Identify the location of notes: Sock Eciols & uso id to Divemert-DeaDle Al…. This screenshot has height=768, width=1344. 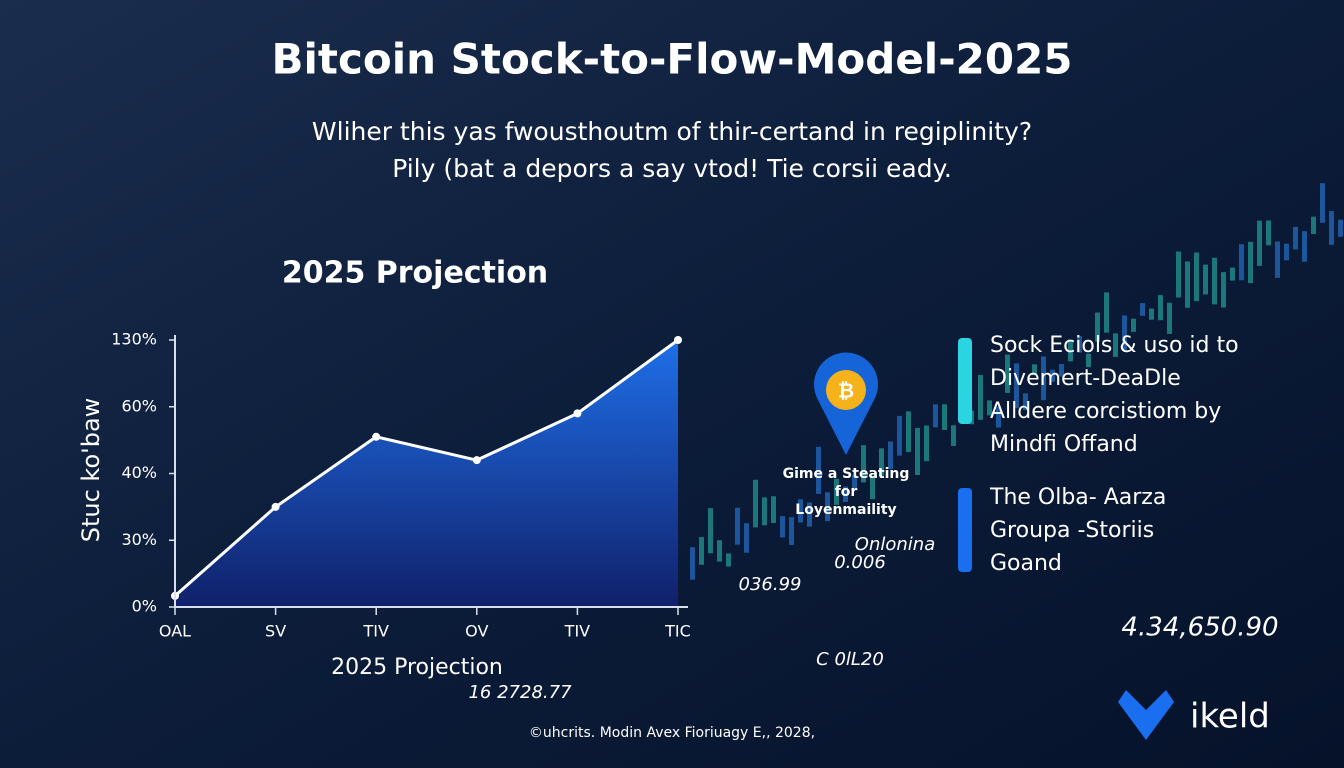
(1114, 454).